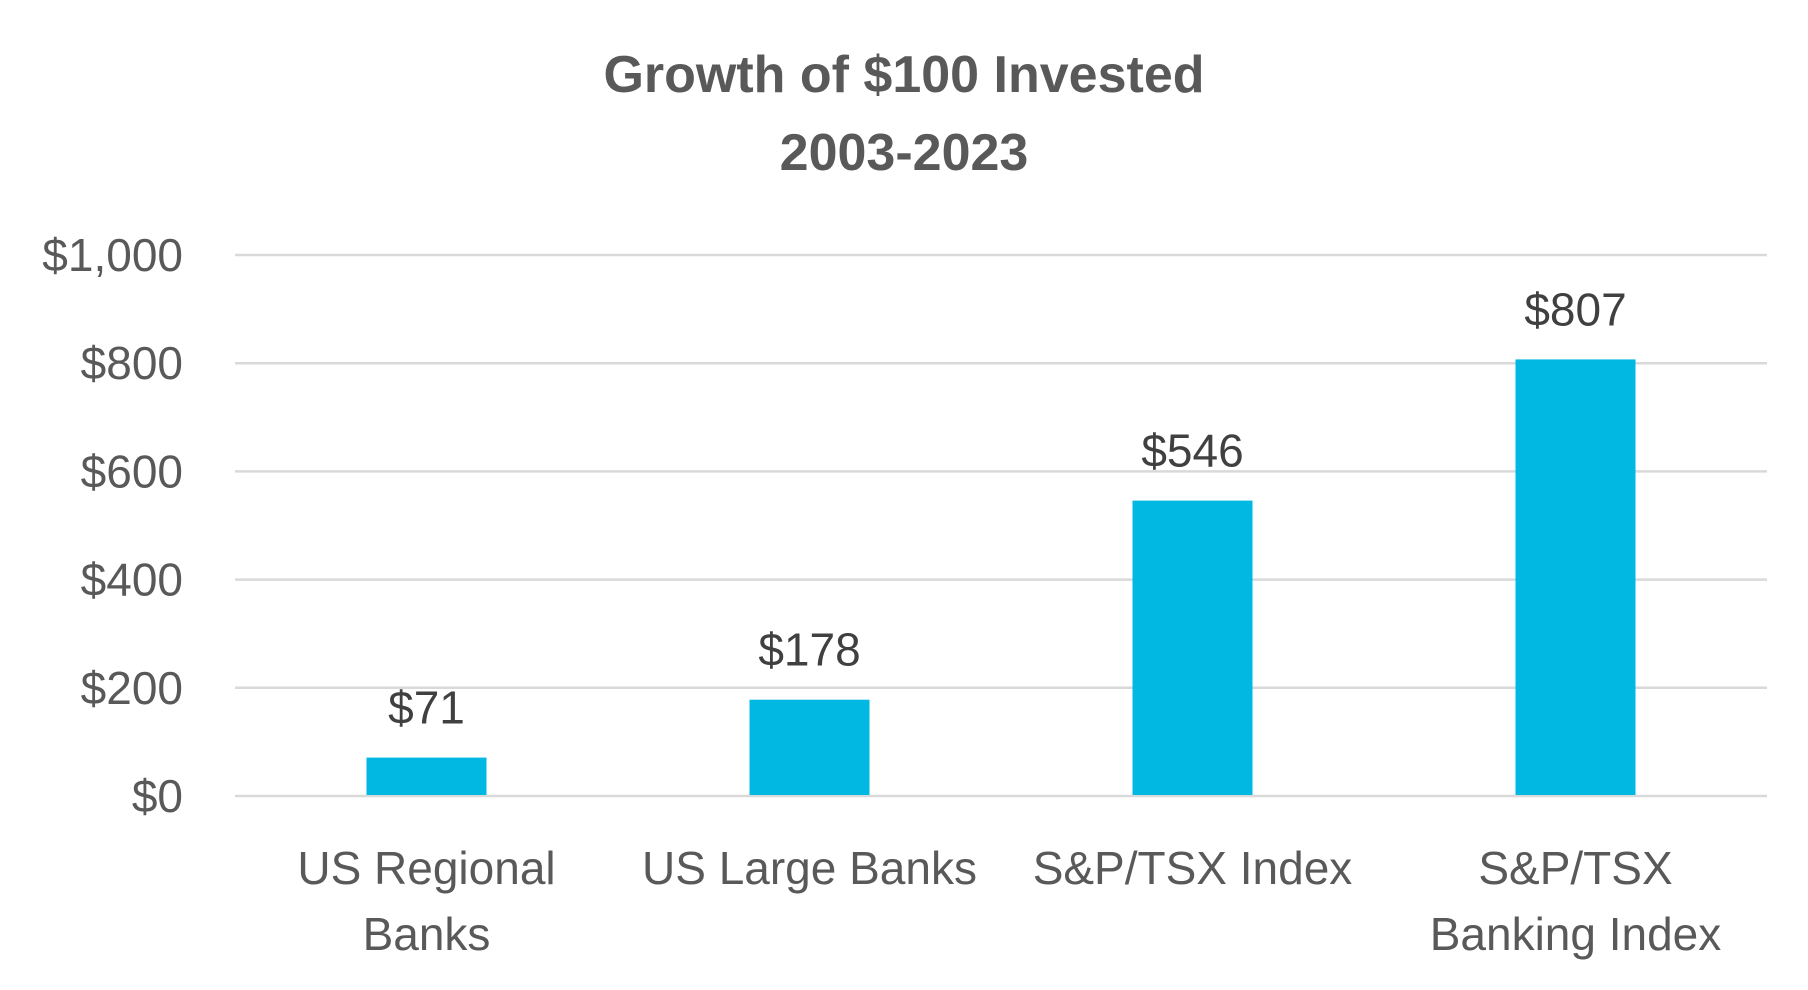 This screenshot has width=1808, height=990. I want to click on x-category-label: Banks, so click(427, 934).